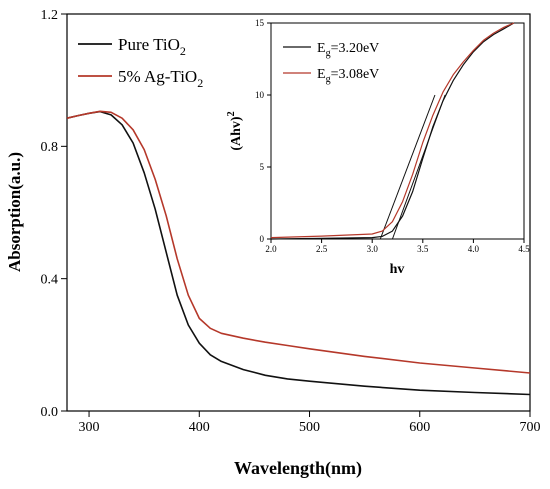 The image size is (550, 489). I want to click on tangent-line, so click(407, 167).